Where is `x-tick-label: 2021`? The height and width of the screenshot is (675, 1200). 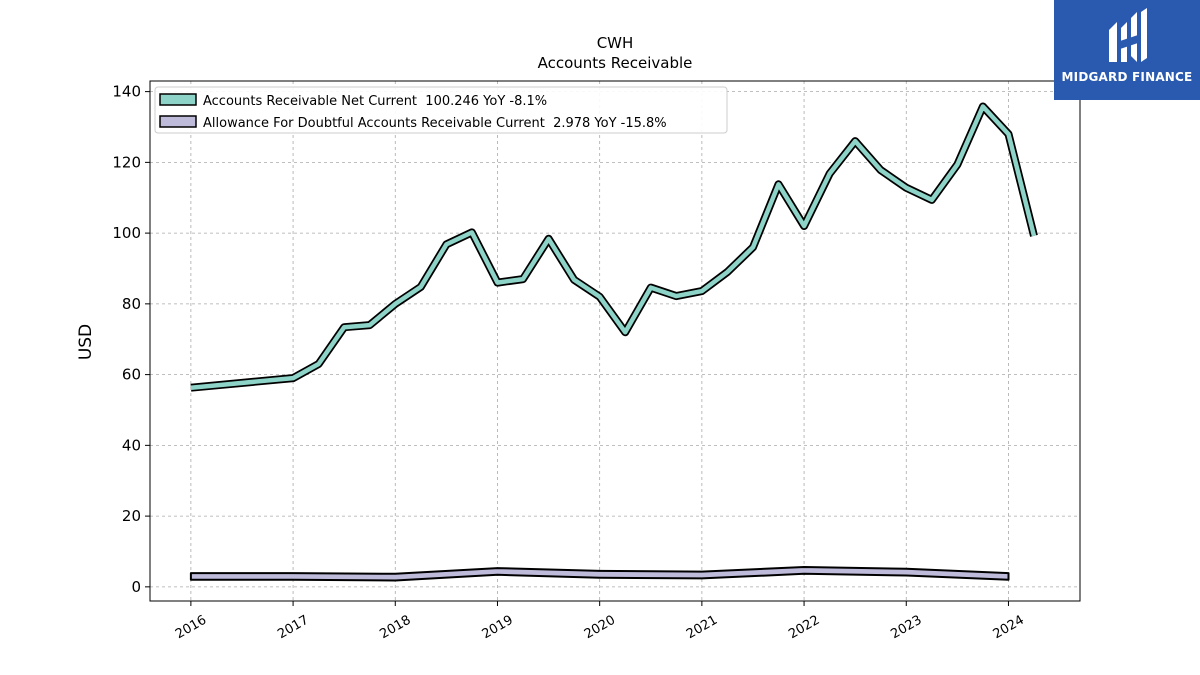
x-tick-label: 2021 is located at coordinates (702, 628).